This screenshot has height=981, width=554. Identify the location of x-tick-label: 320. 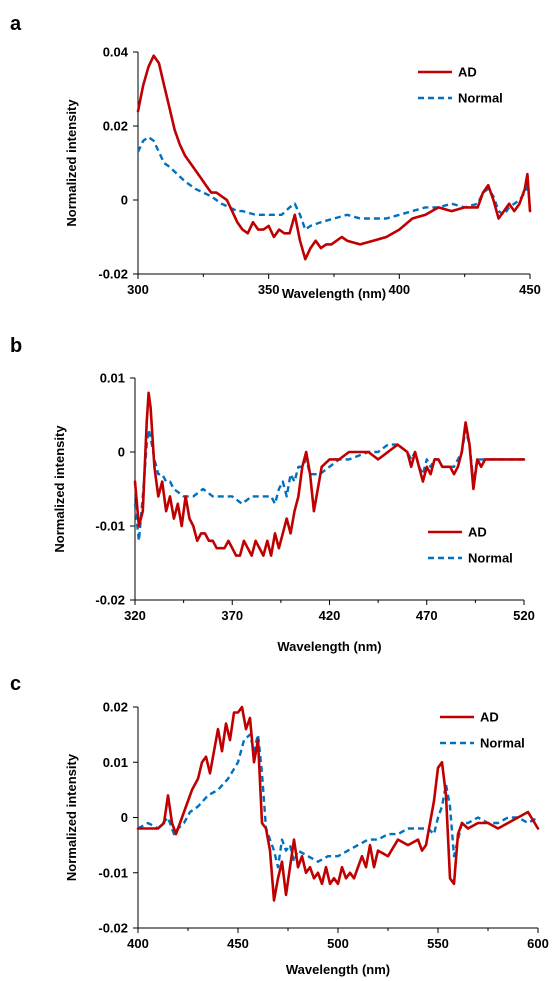
(135, 615).